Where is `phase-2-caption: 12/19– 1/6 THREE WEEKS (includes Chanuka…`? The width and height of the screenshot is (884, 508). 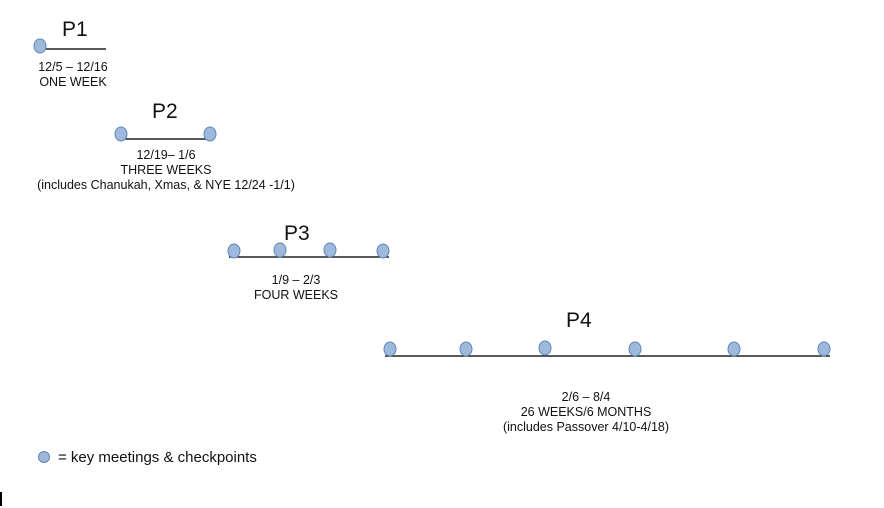
phase-2-caption: 12/19– 1/6 THREE WEEKS (includes Chanuka… is located at coordinates (166, 170).